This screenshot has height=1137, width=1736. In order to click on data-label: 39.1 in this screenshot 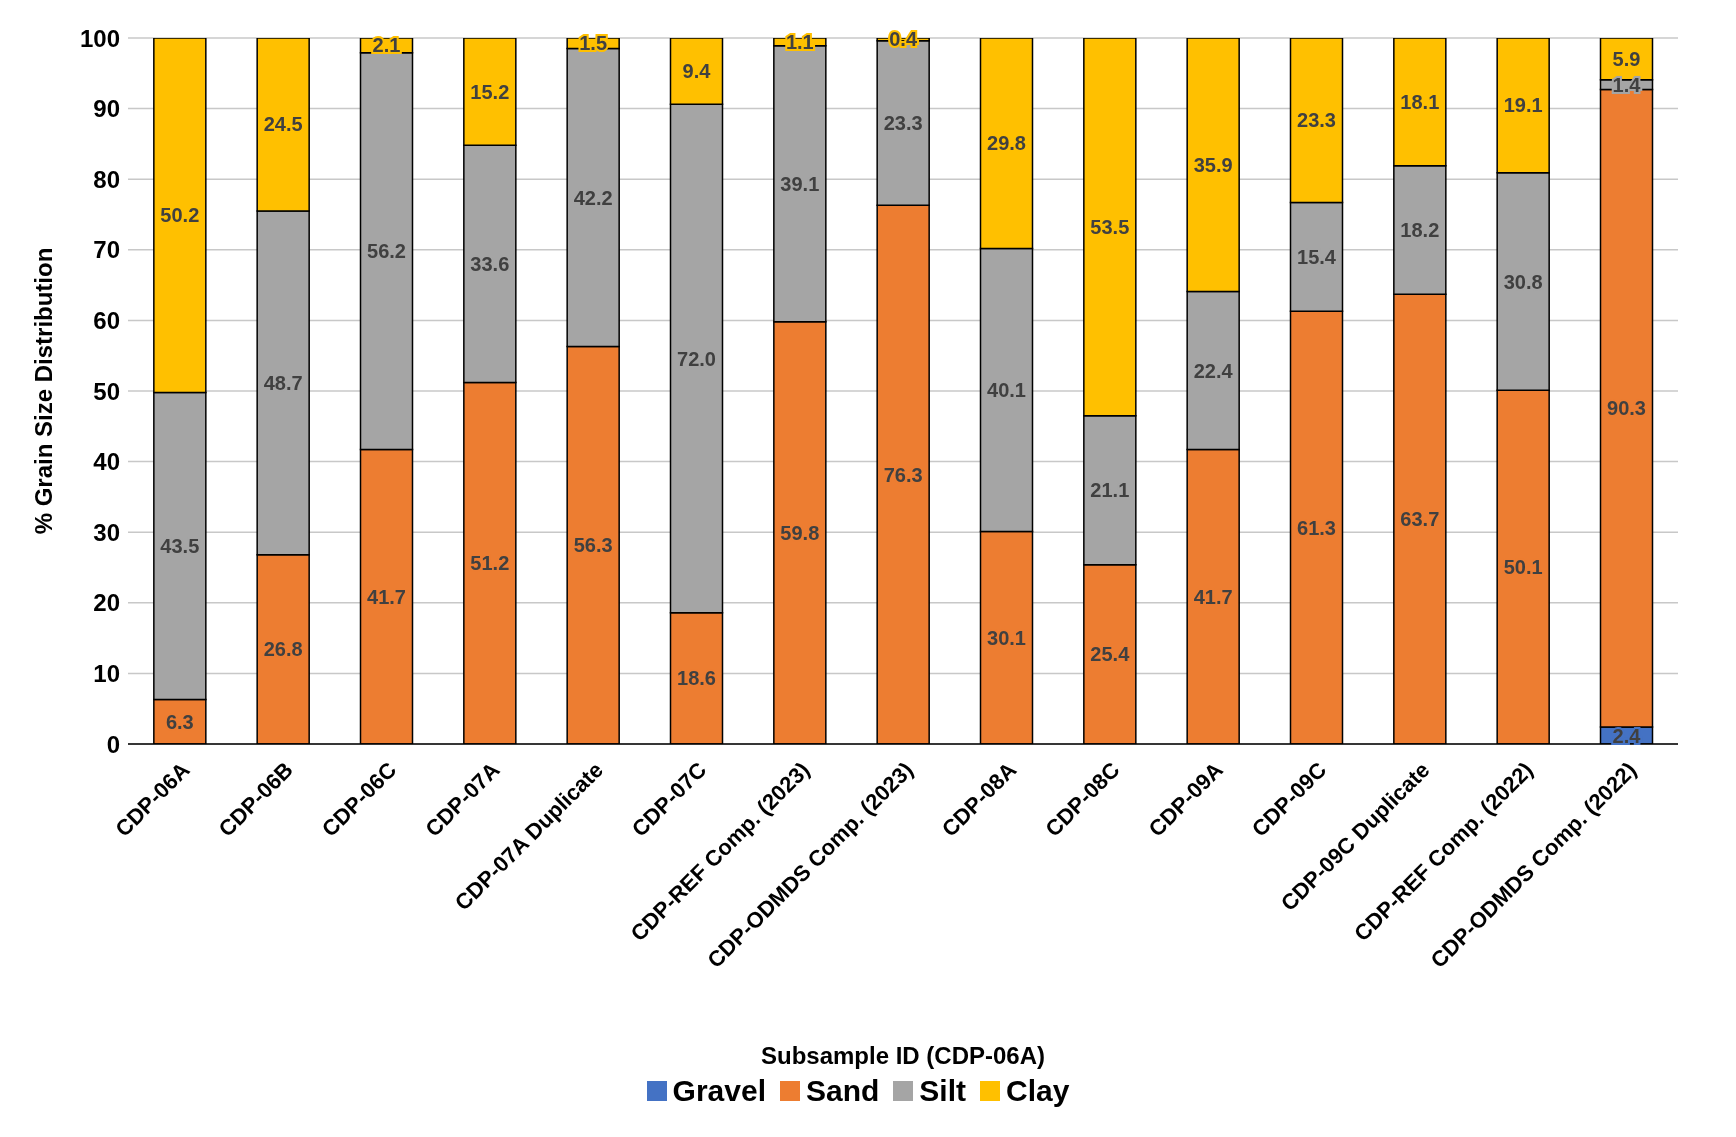, I will do `click(800, 183)`.